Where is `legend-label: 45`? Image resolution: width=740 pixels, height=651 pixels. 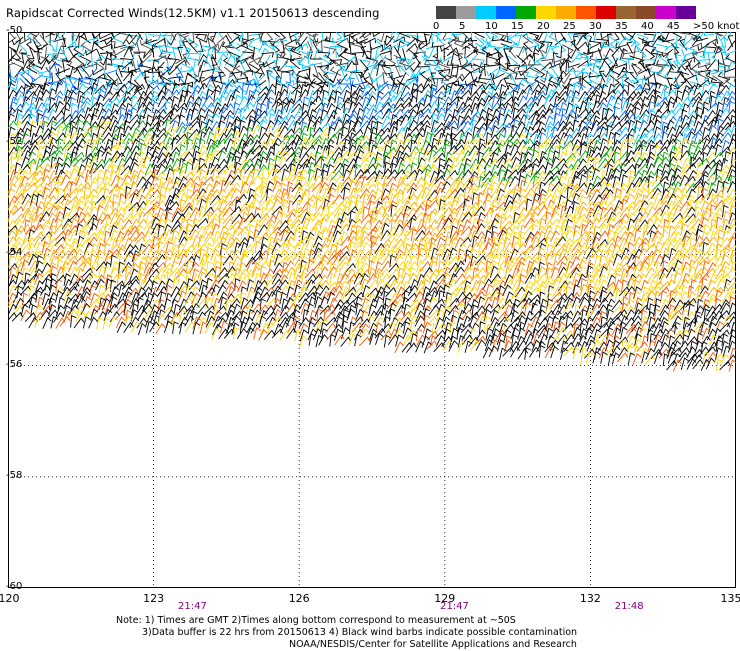
legend-label: 45 is located at coordinates (673, 26).